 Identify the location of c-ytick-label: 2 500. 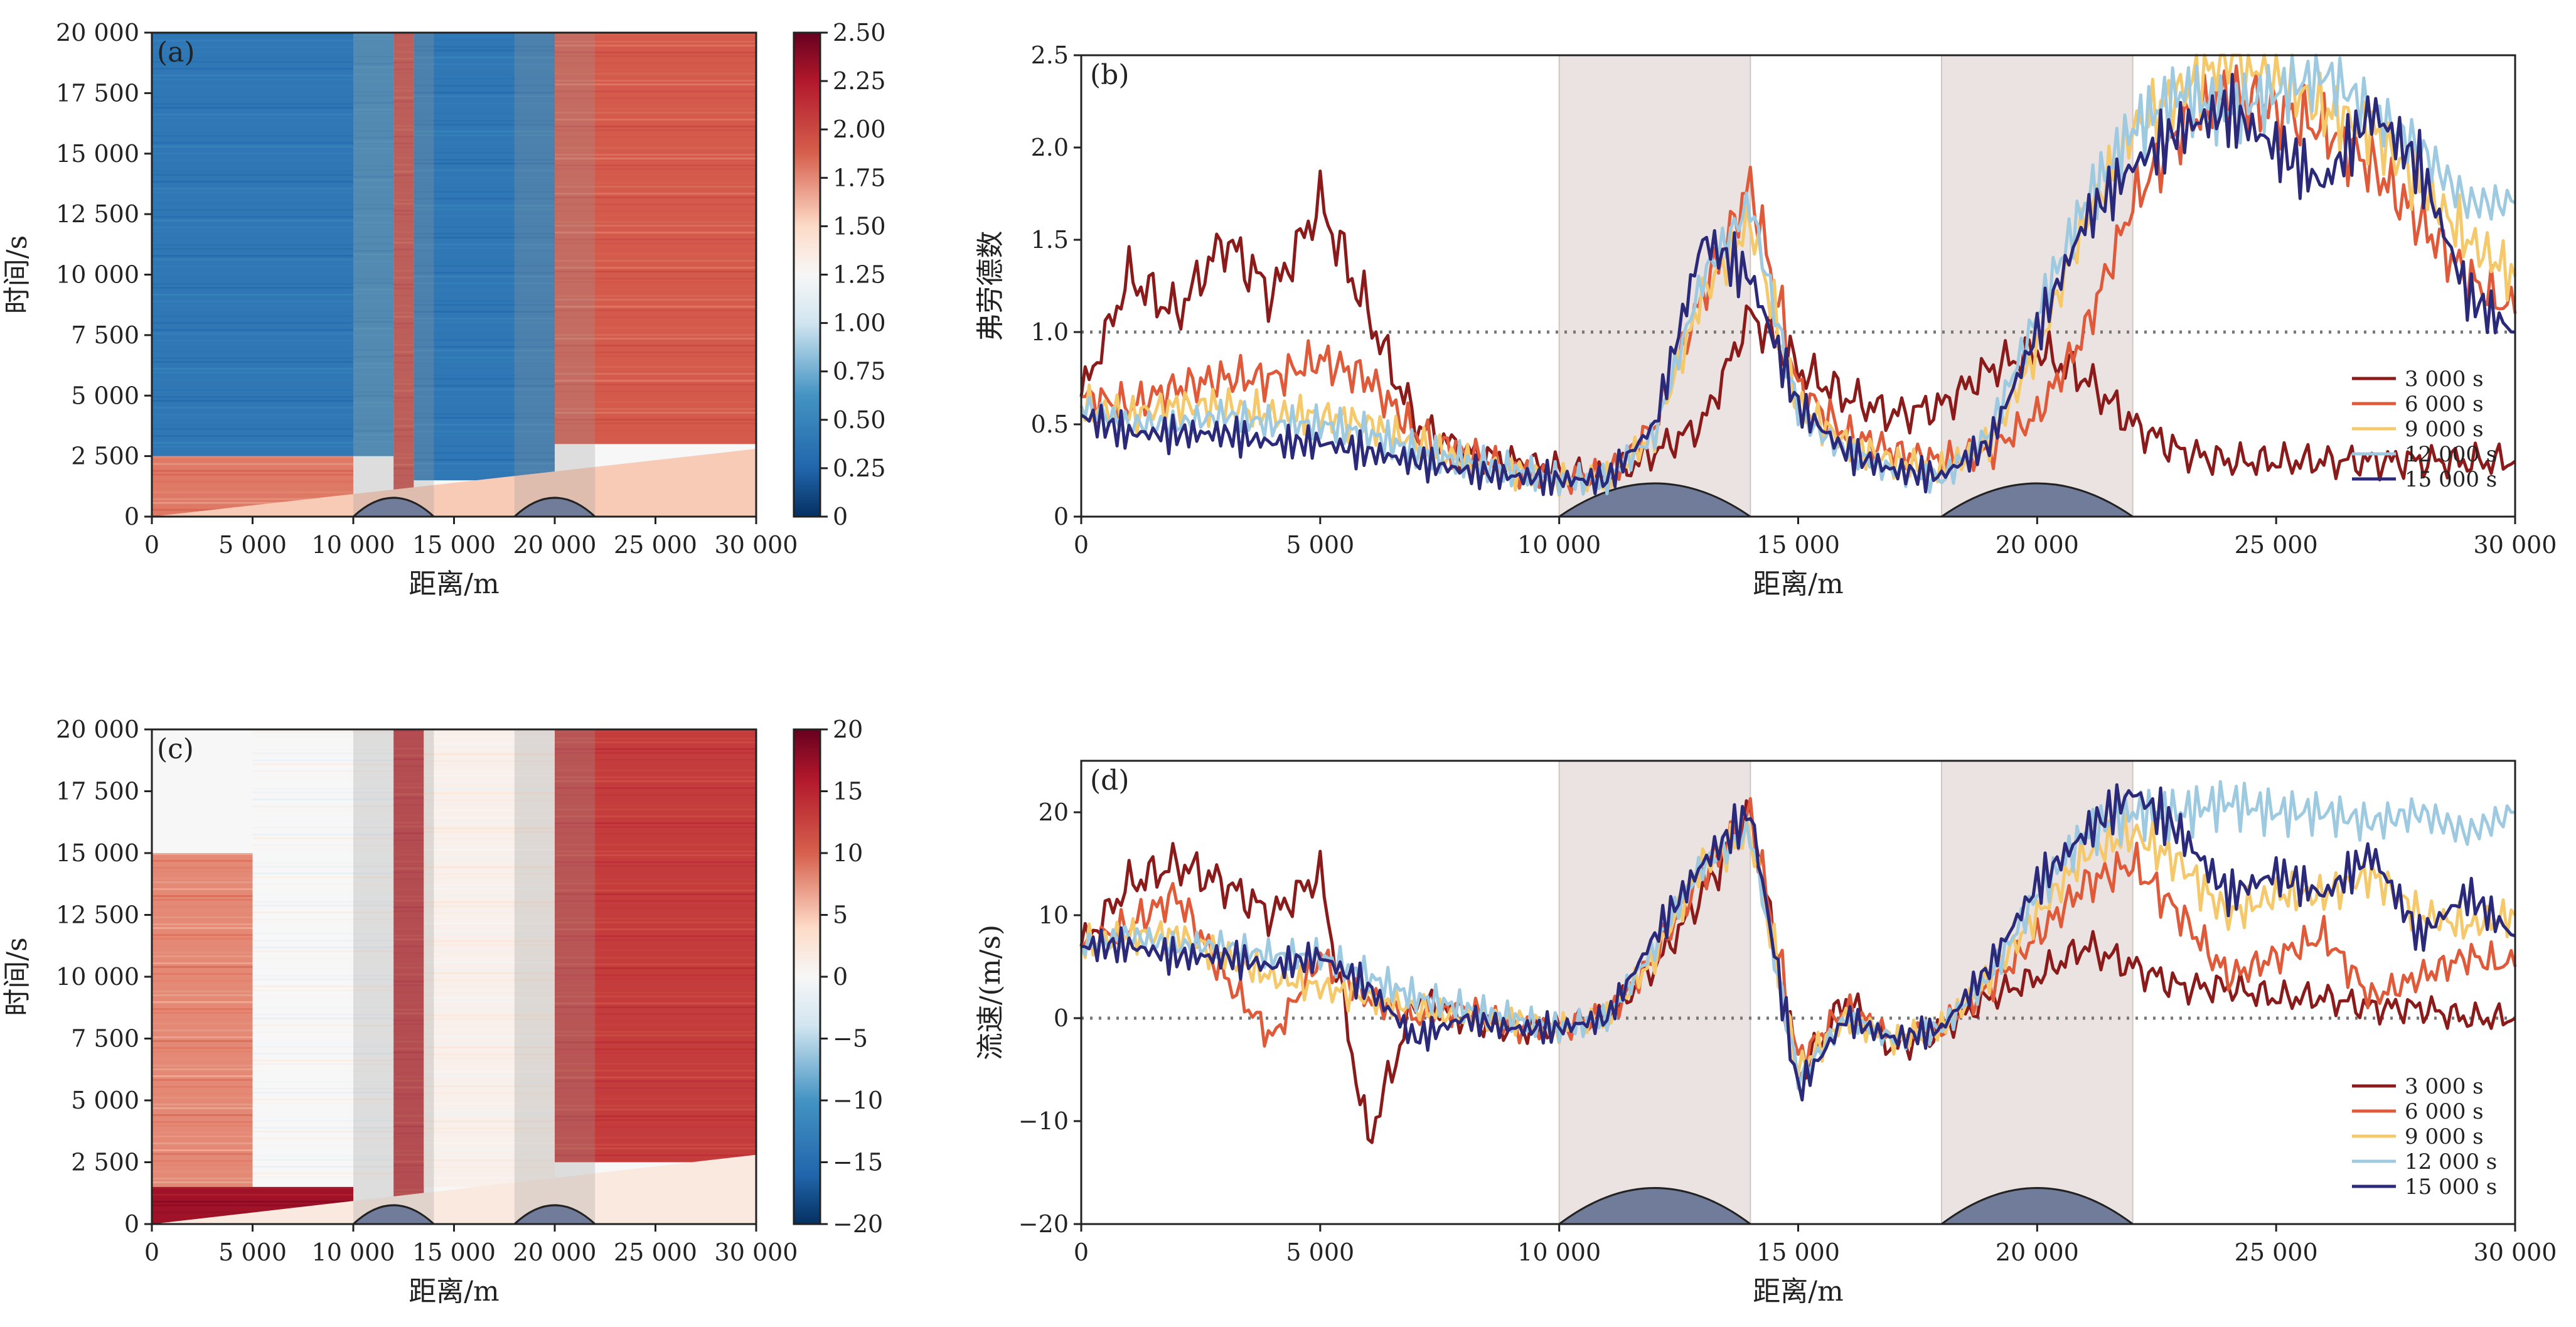
(105, 1162).